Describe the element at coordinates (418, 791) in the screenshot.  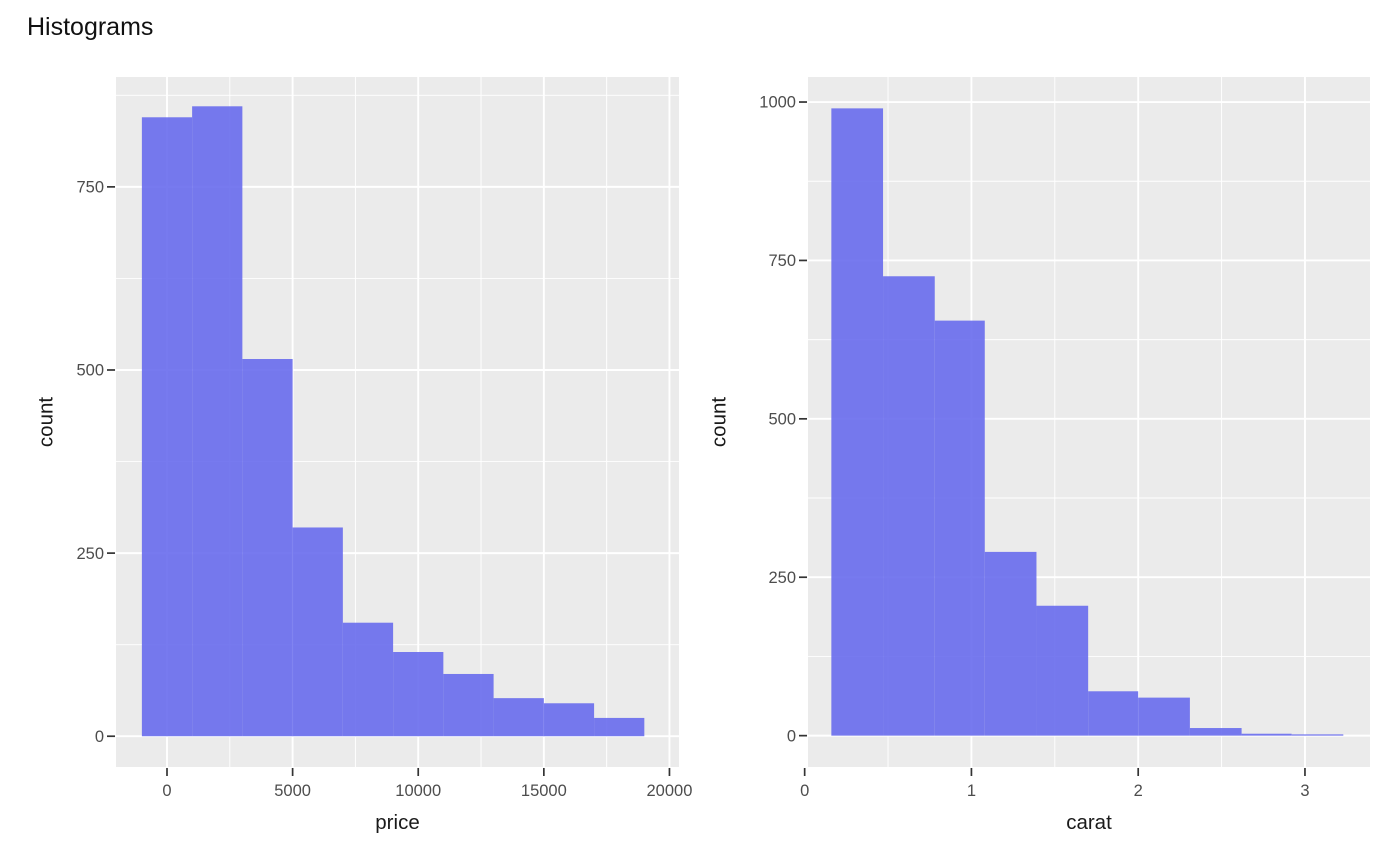
I see `x-tick-label: 10000` at that location.